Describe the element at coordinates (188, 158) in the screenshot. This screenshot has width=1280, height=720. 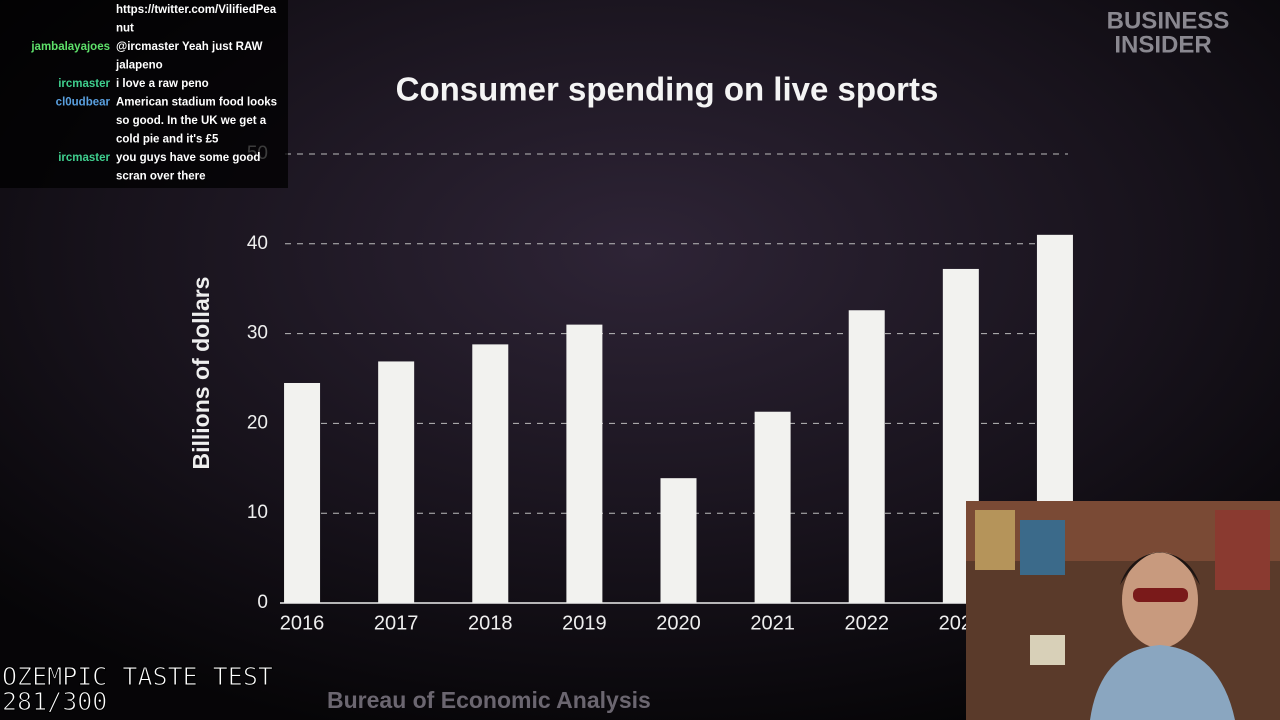
I see `chat-message: you guys have some good` at that location.